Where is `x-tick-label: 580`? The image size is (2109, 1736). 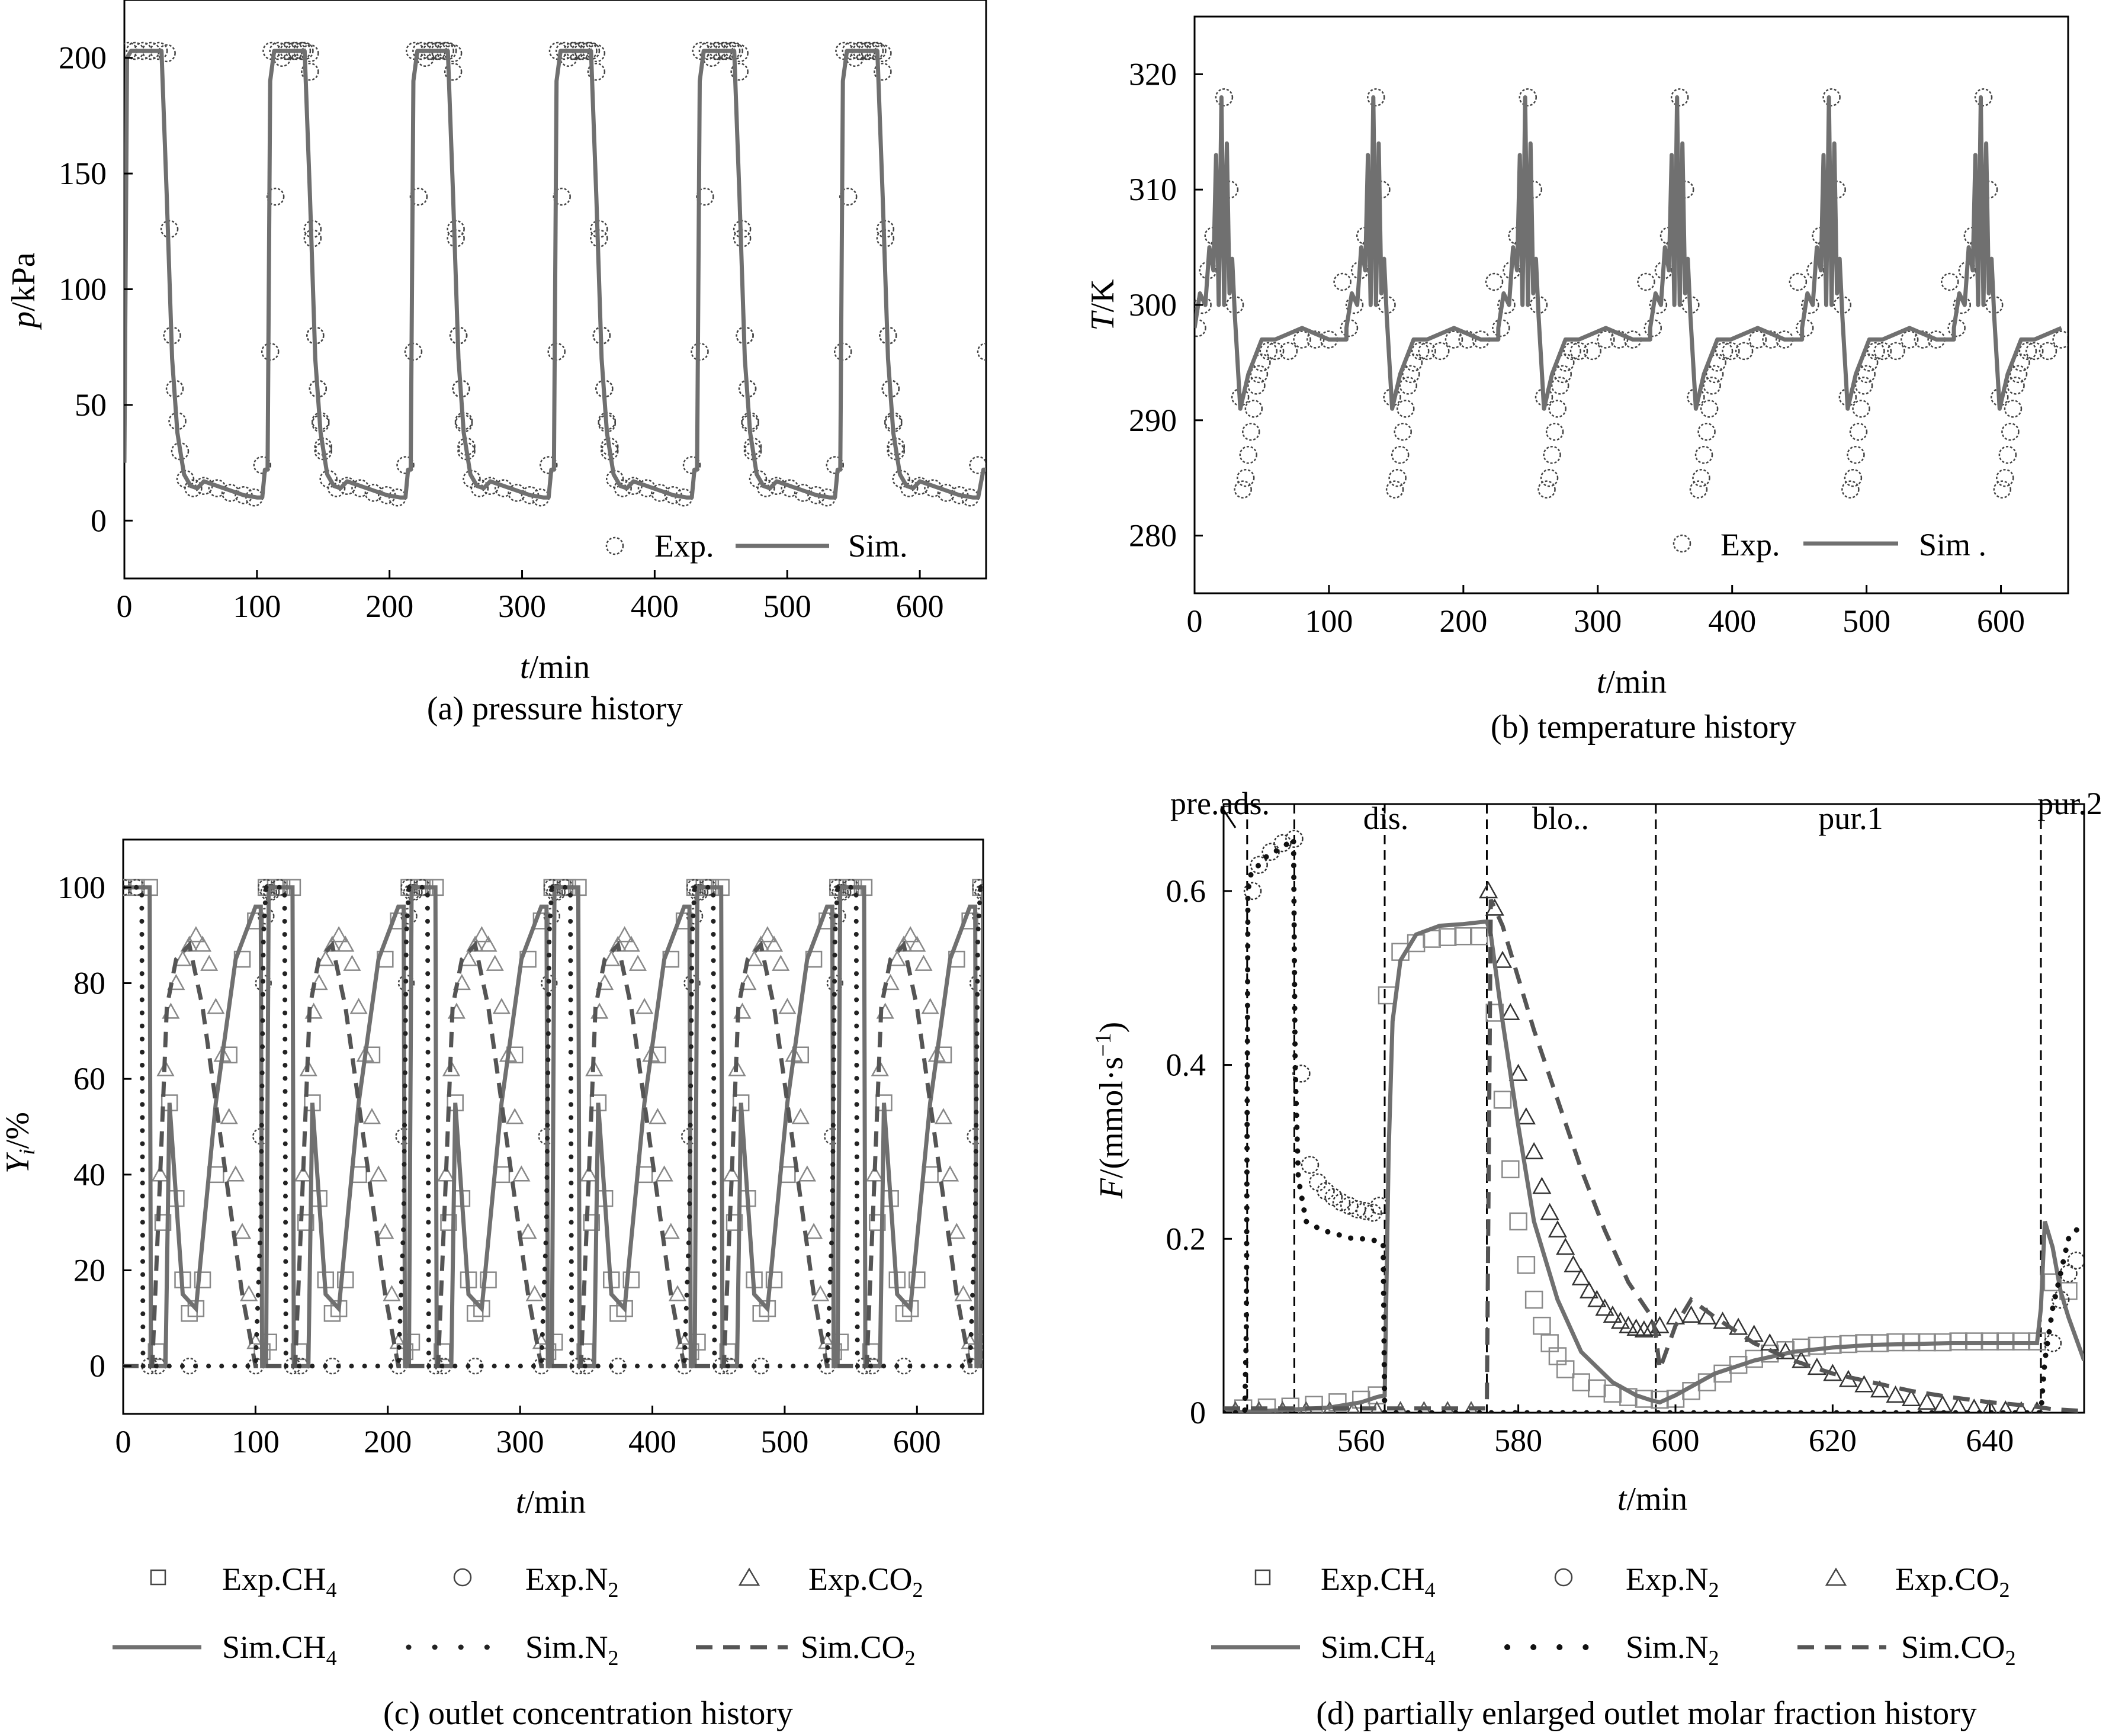
x-tick-label: 580 is located at coordinates (1518, 1440).